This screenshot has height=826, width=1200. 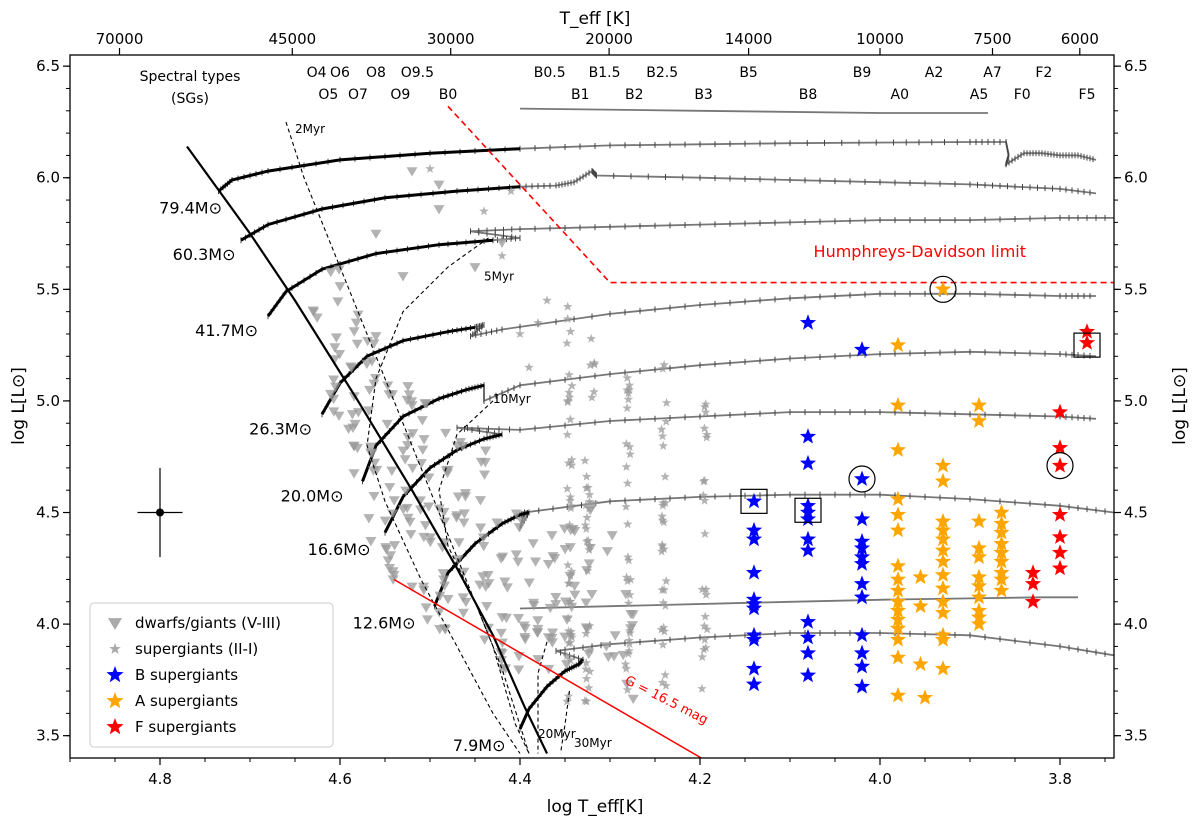 I want to click on isochrone-label: 30Myr, so click(x=593, y=743).